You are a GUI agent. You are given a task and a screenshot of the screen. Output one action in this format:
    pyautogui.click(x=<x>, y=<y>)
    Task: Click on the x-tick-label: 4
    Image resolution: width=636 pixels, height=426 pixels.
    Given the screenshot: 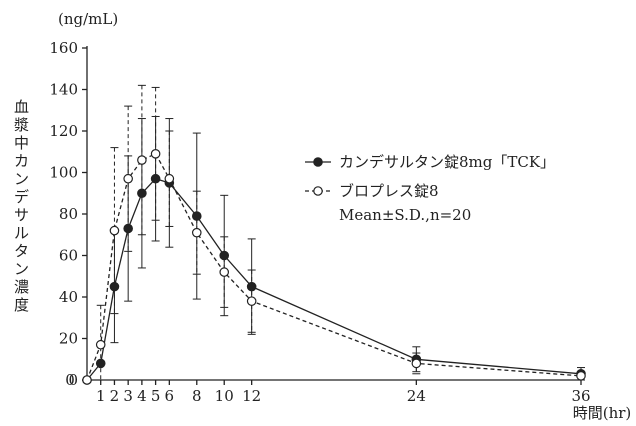 What is the action you would take?
    pyautogui.click(x=142, y=396)
    